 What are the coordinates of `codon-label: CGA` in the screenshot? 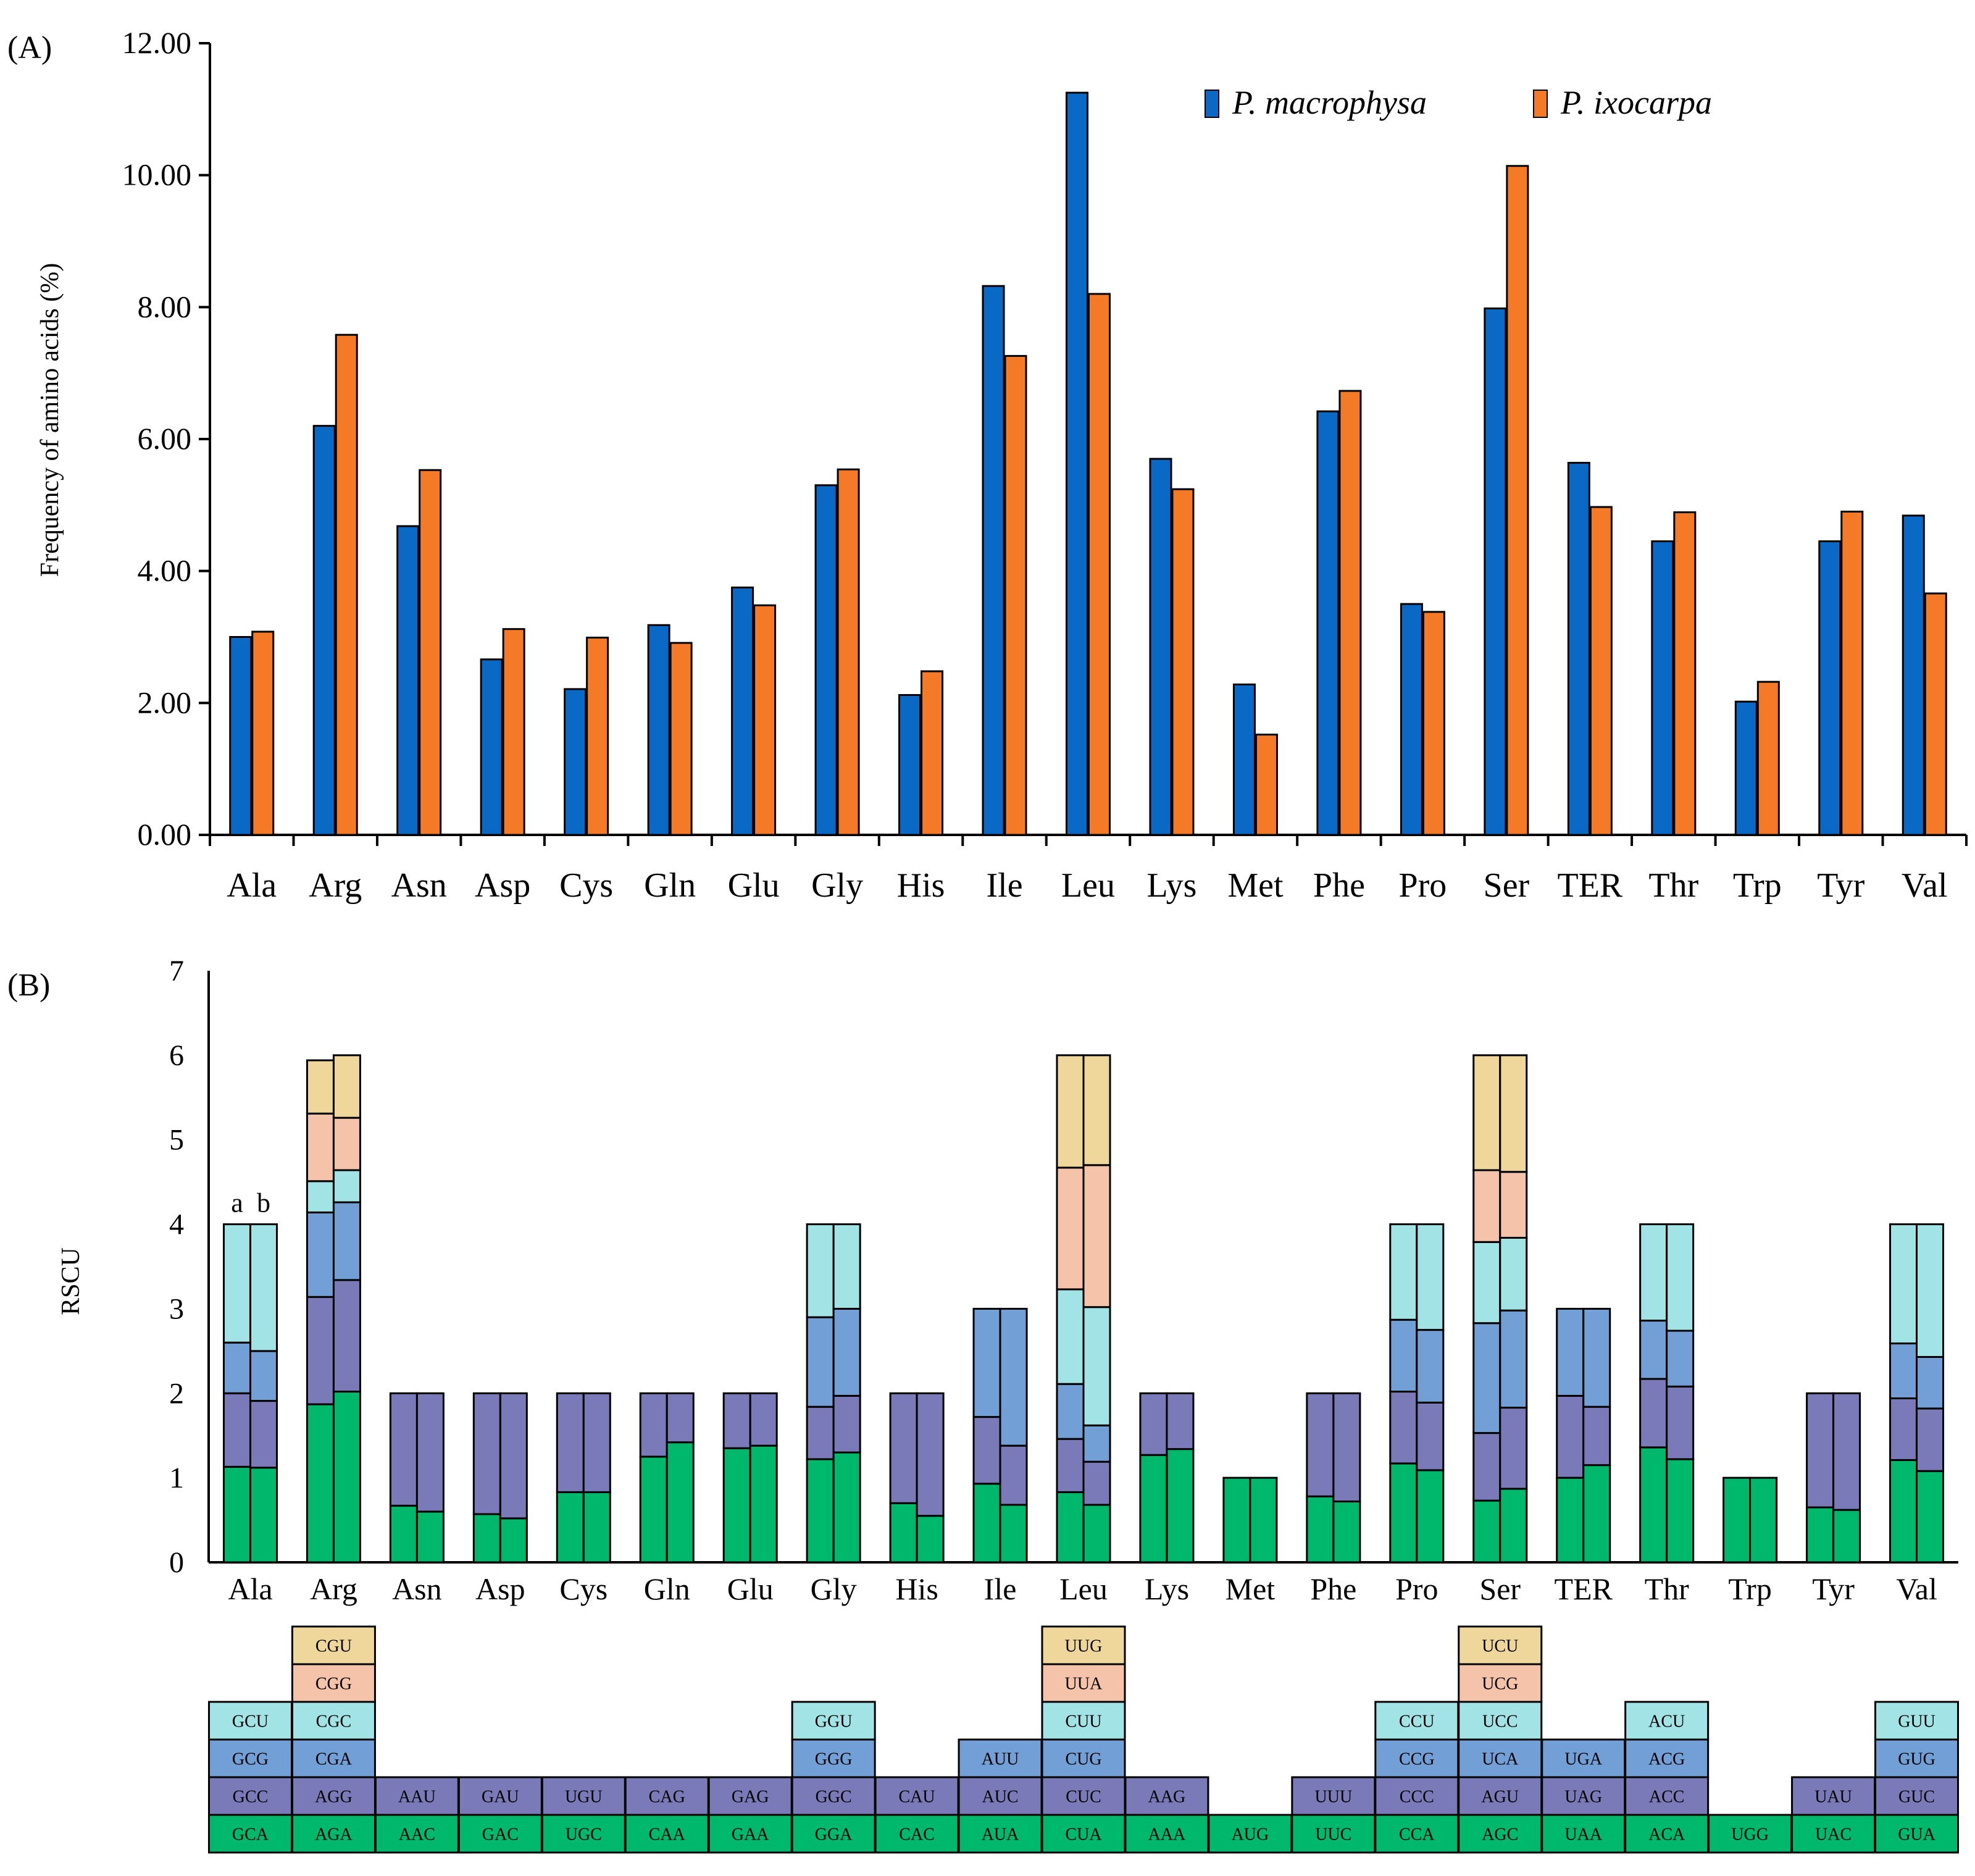 It's located at (334, 1759).